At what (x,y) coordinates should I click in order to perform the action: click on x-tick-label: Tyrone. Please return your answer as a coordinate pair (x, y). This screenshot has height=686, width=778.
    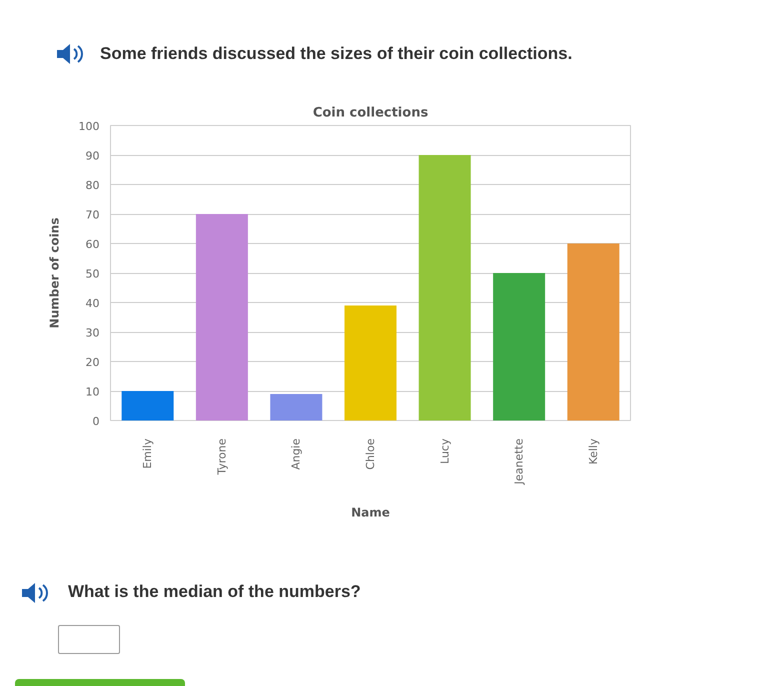
    Looking at the image, I should click on (221, 457).